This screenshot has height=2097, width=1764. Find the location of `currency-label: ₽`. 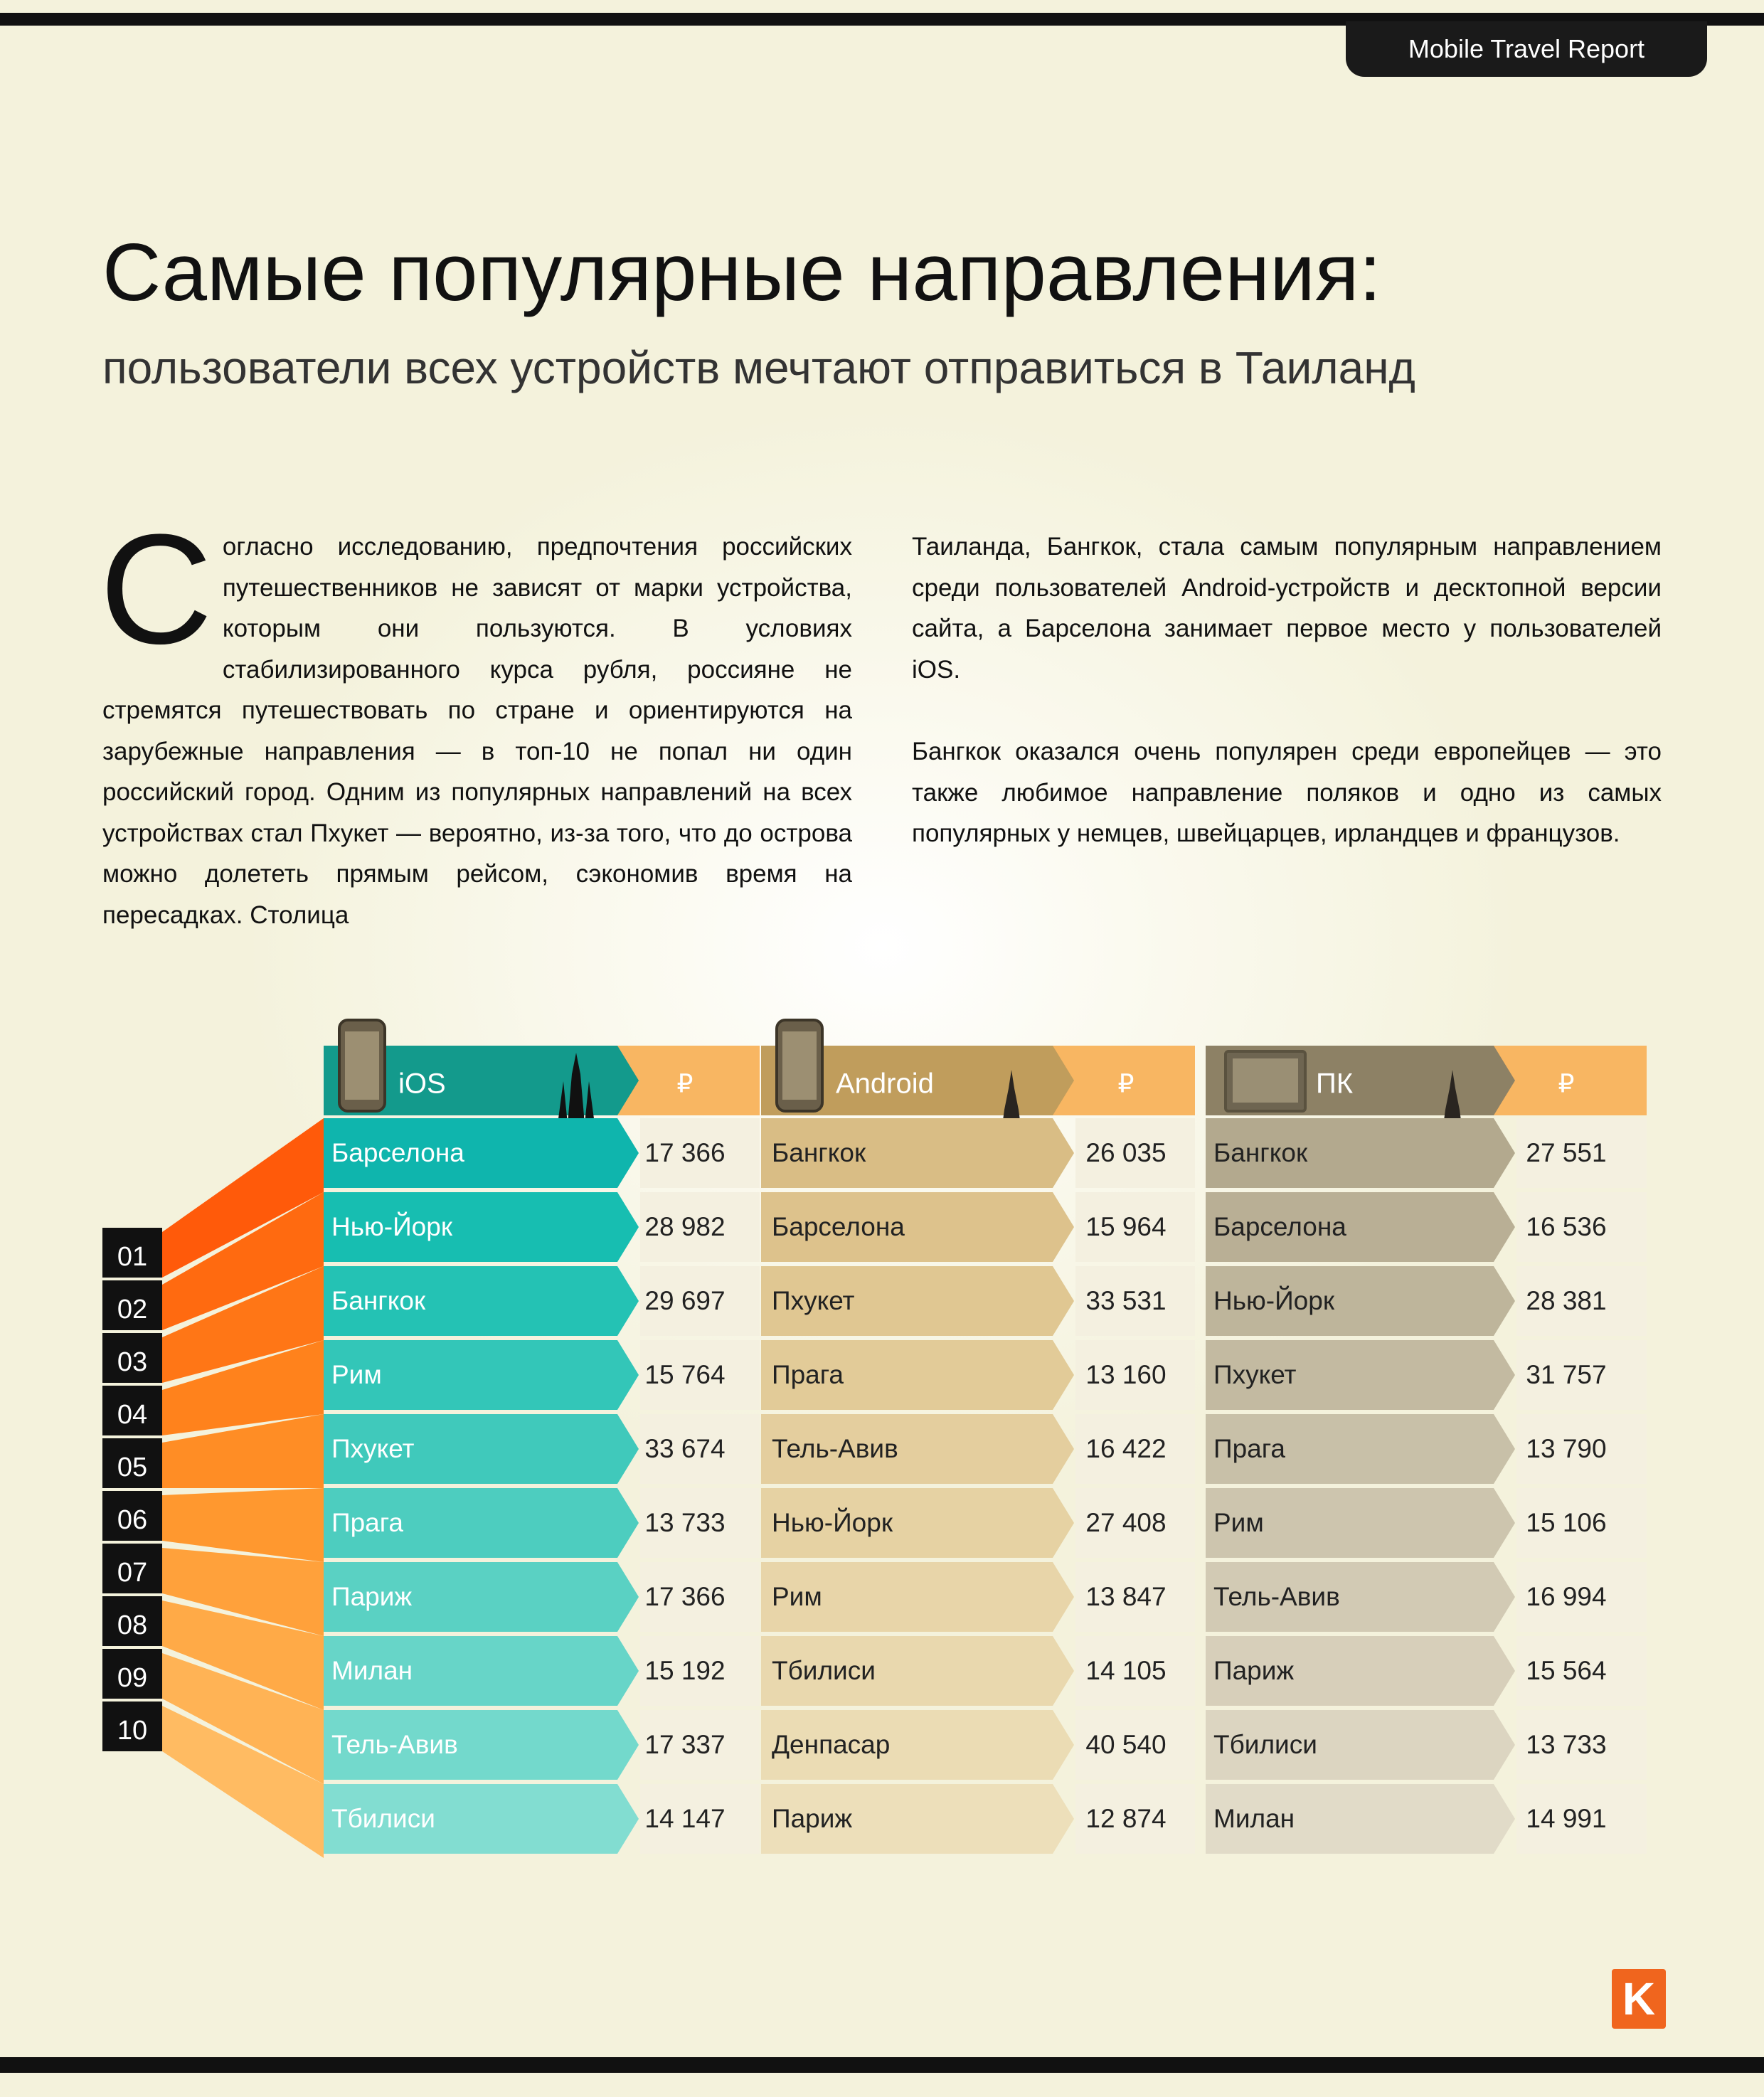

currency-label: ₽ is located at coordinates (1566, 1083).